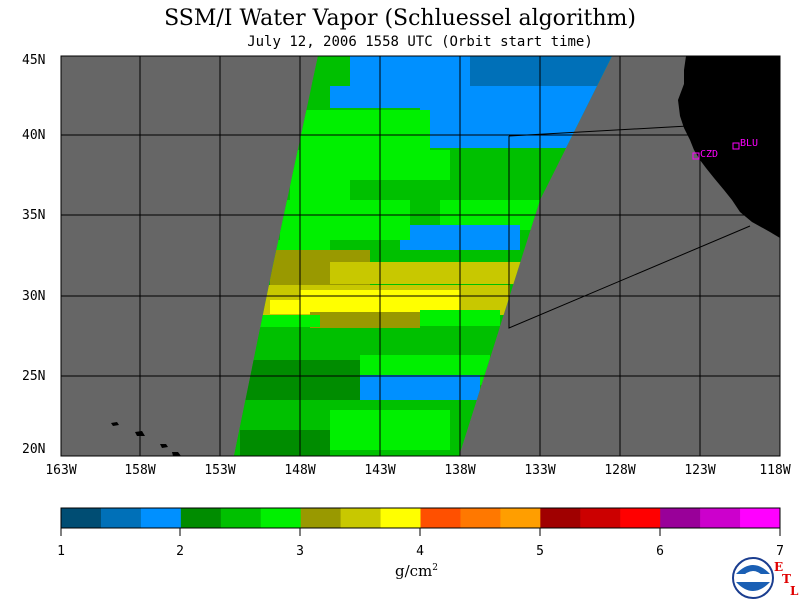  Describe the element at coordinates (34, 135) in the screenshot. I see `lat-label-40n: 40N` at that location.